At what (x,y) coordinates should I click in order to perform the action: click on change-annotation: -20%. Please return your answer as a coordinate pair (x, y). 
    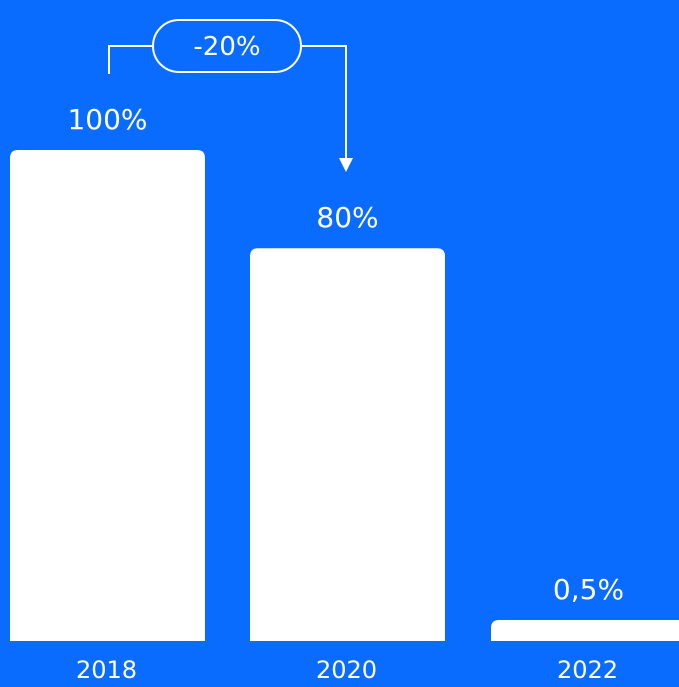
    Looking at the image, I should click on (230, 95).